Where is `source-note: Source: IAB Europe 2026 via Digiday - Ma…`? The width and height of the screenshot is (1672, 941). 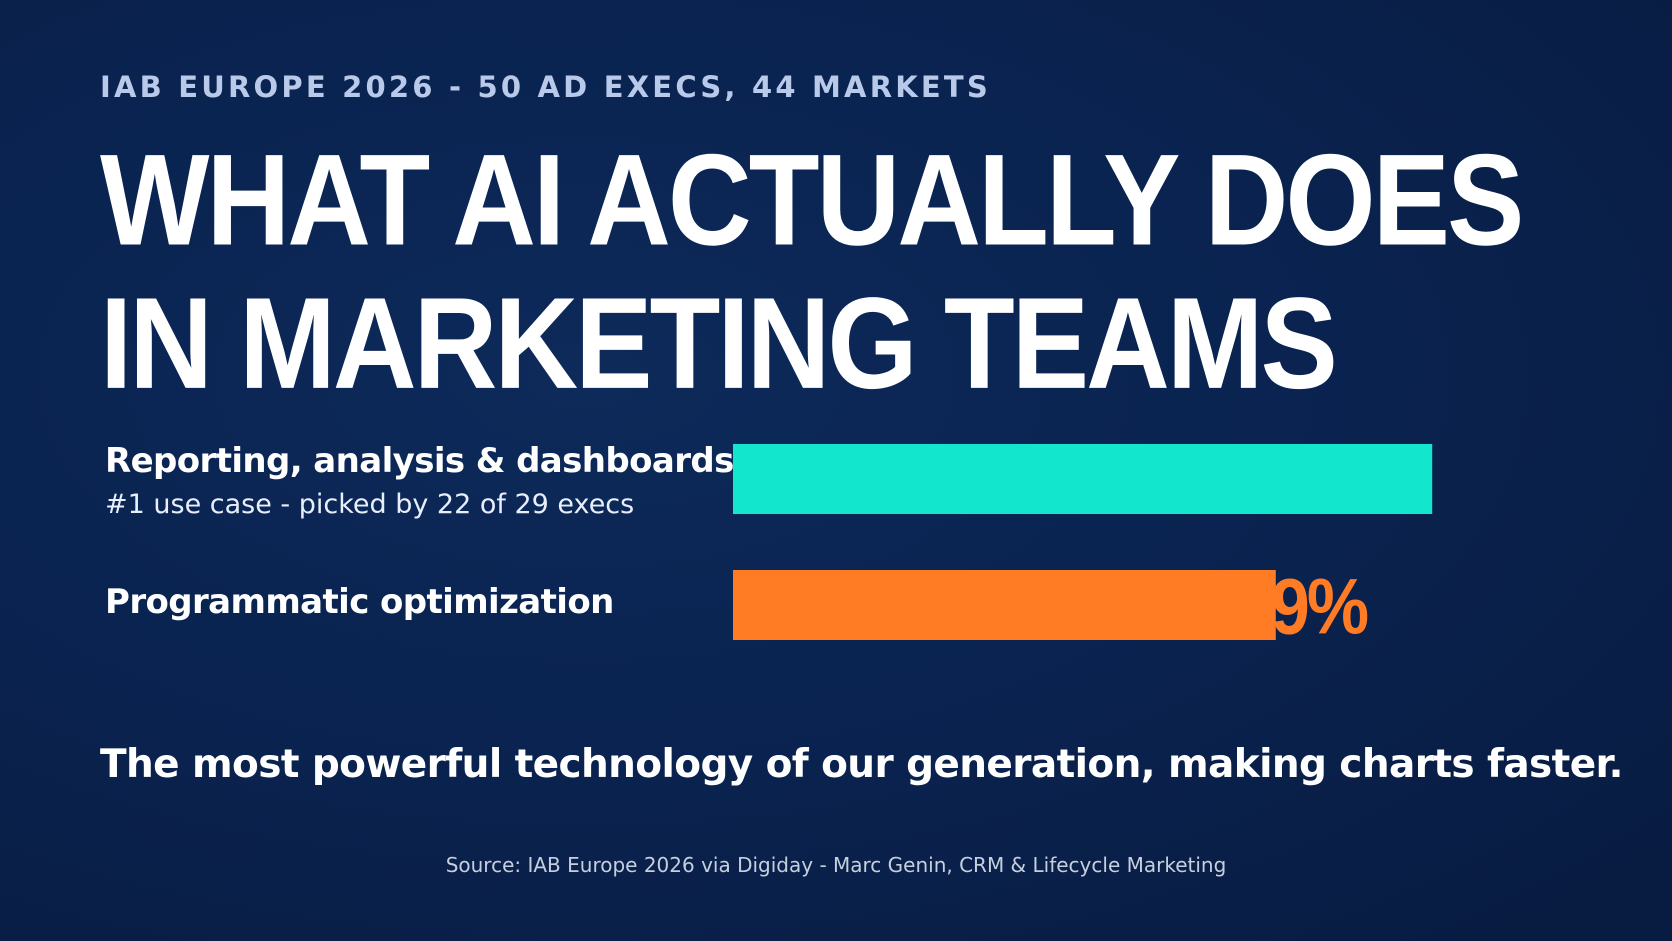
source-note: Source: IAB Europe 2026 via Digiday - Ma… is located at coordinates (836, 865).